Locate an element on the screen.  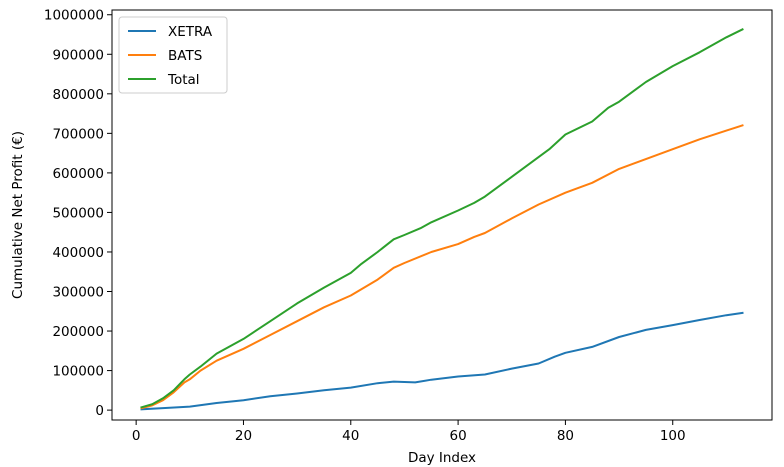
y-tick-label: 900000 is located at coordinates (78, 55).